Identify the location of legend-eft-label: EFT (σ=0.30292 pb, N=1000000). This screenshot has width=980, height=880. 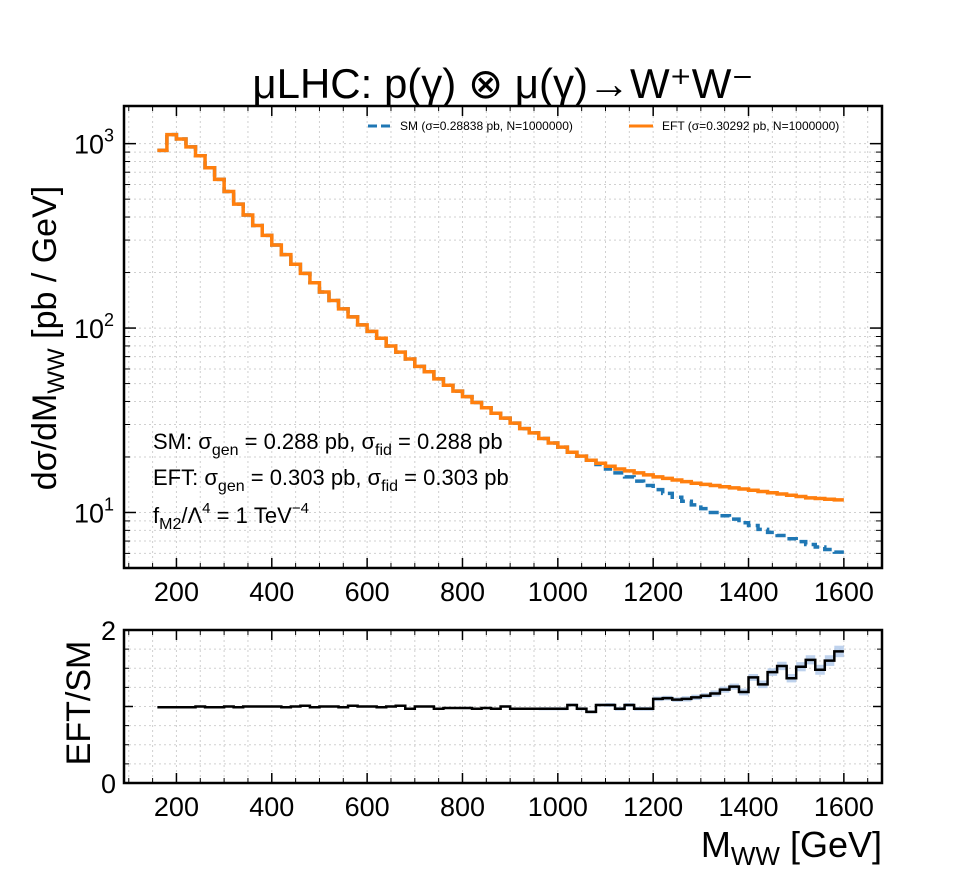
(750, 126).